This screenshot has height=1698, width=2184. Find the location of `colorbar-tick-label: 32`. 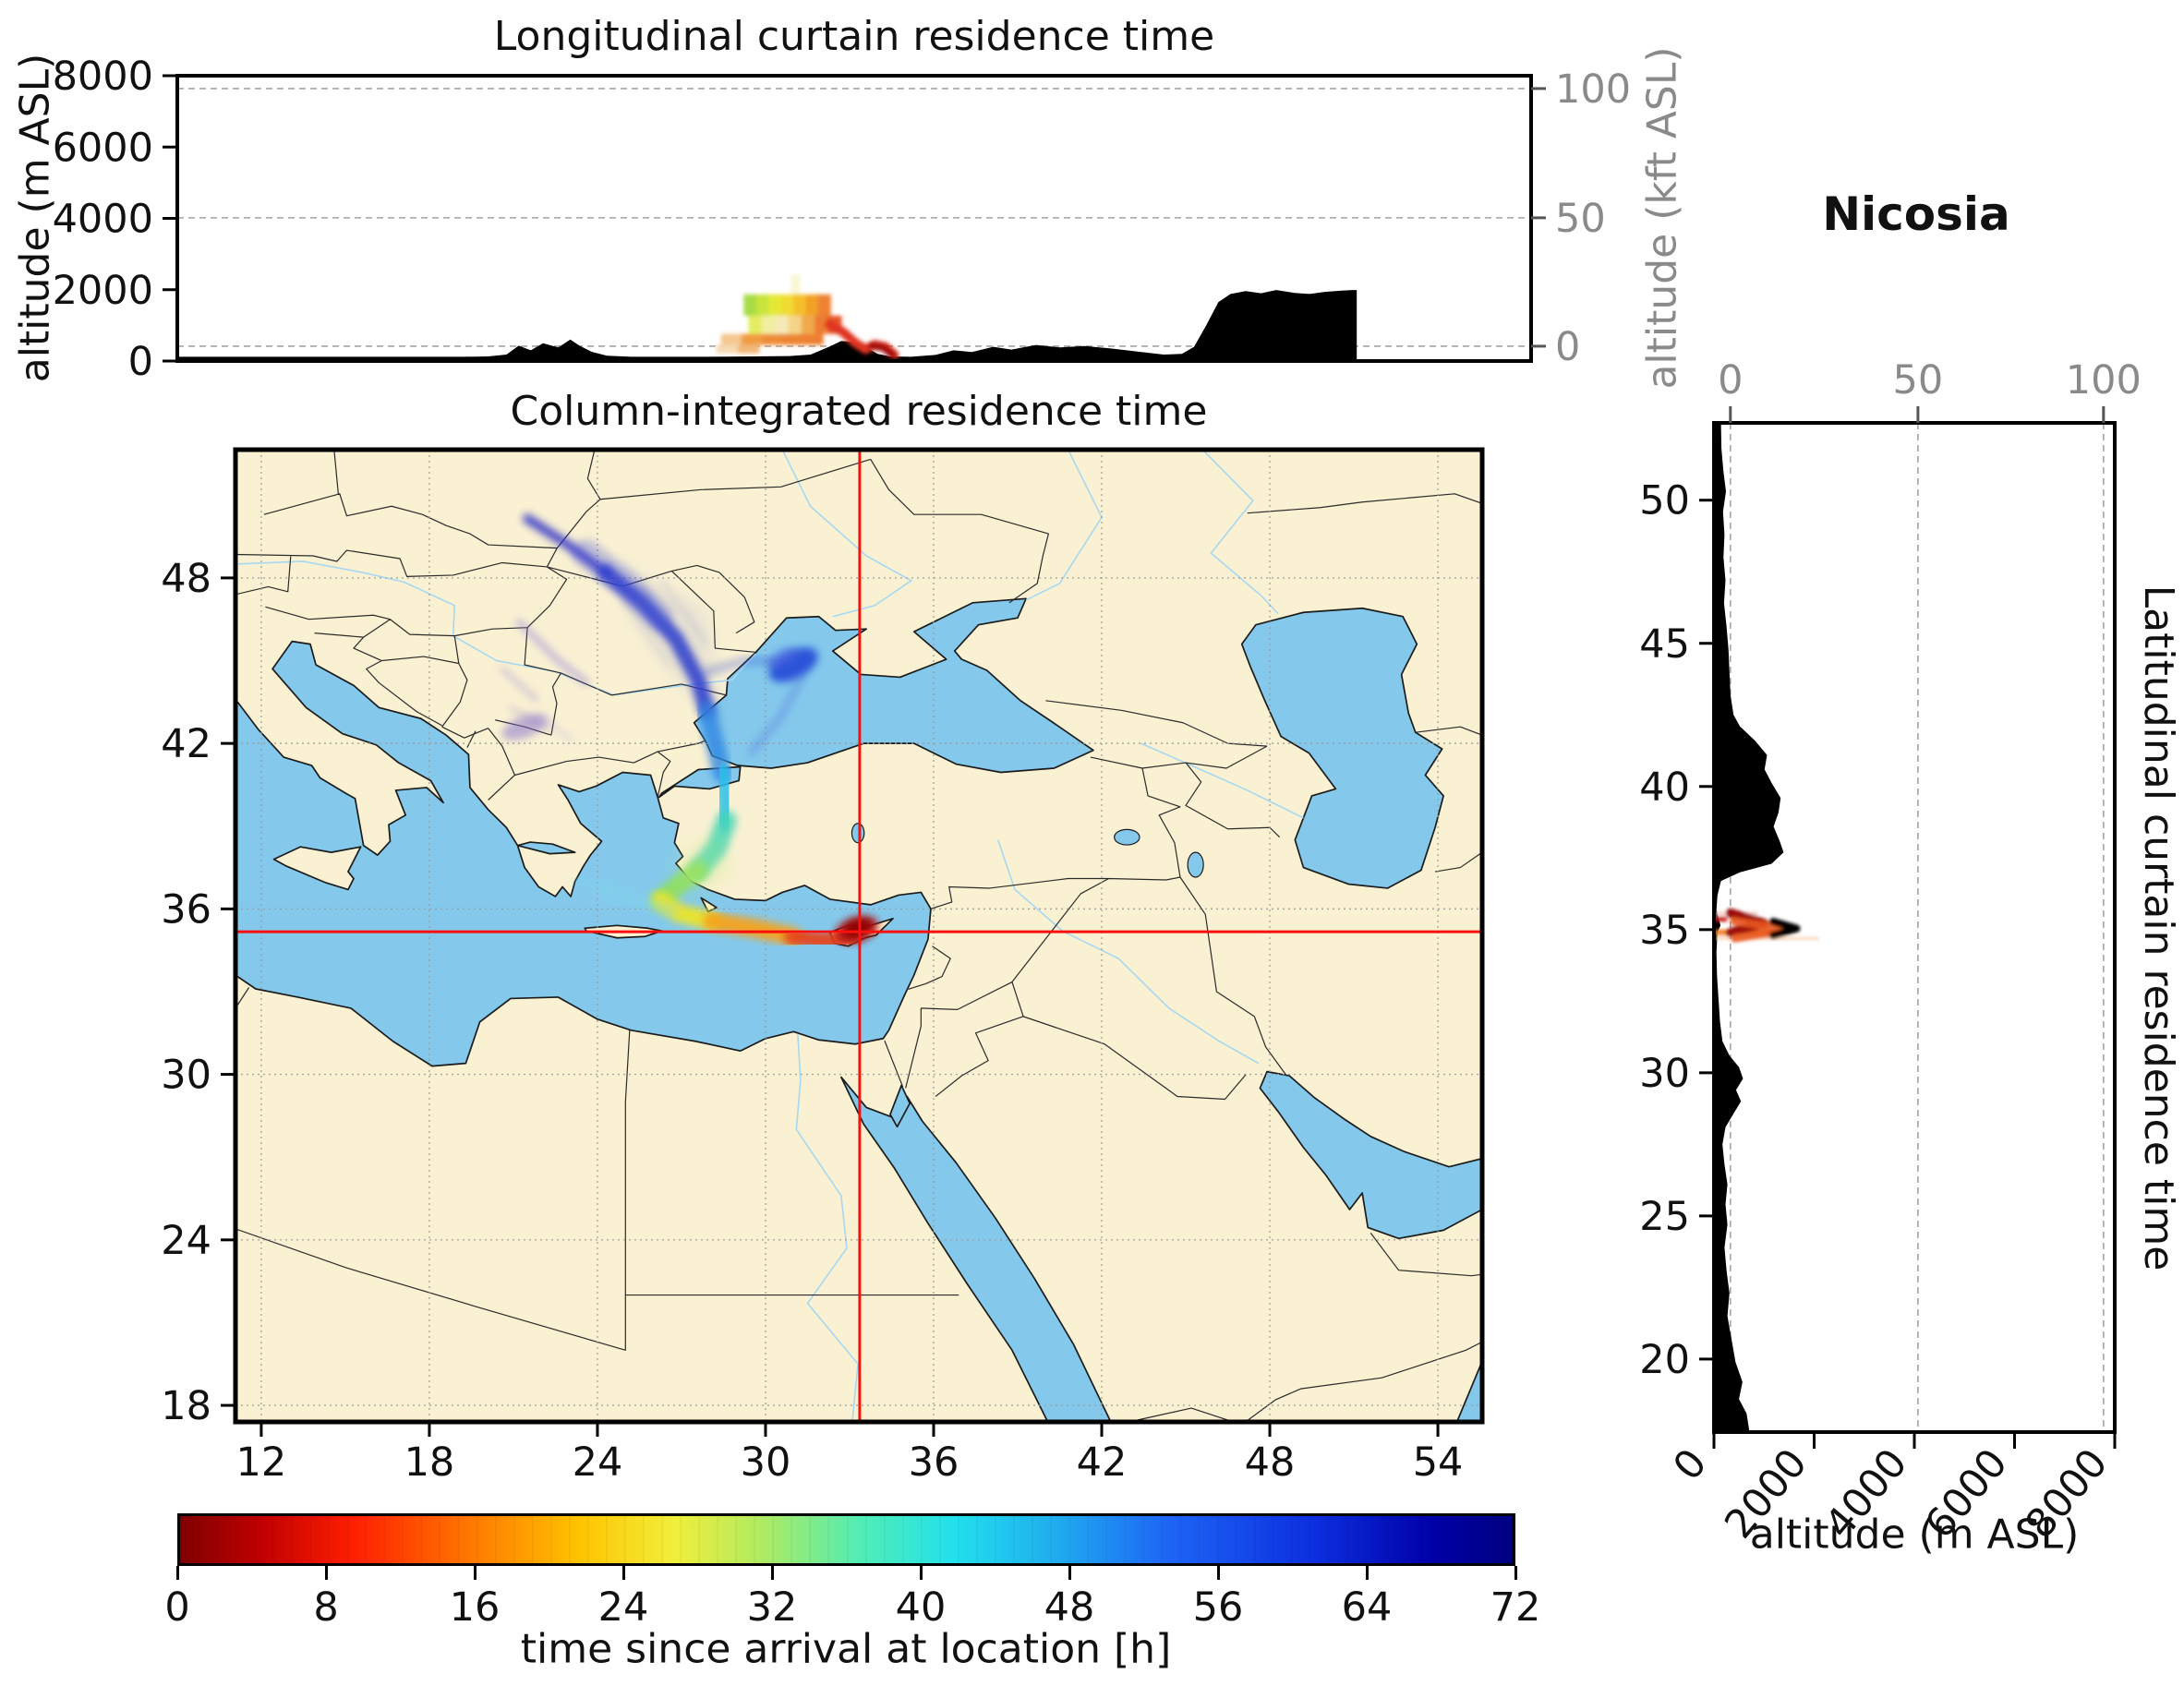

colorbar-tick-label: 32 is located at coordinates (772, 1607).